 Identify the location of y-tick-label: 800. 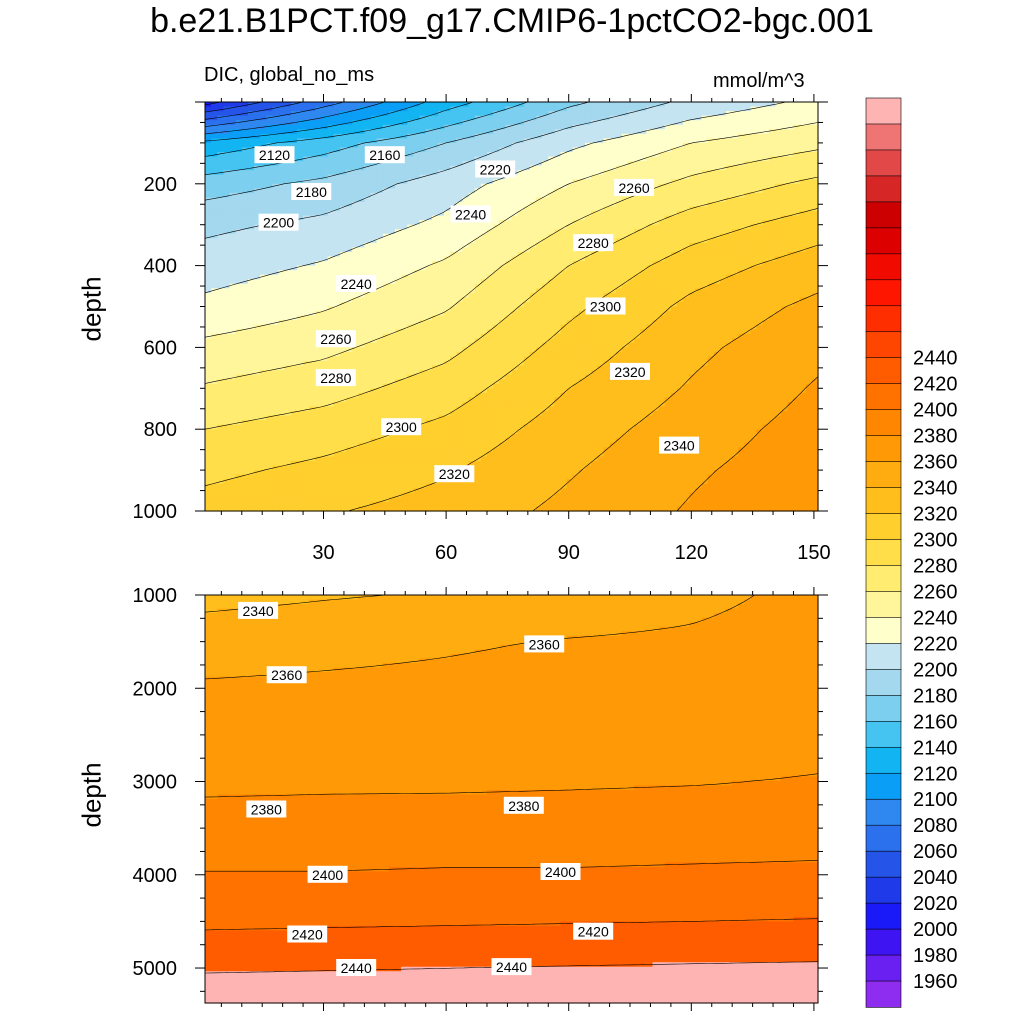
(160, 430).